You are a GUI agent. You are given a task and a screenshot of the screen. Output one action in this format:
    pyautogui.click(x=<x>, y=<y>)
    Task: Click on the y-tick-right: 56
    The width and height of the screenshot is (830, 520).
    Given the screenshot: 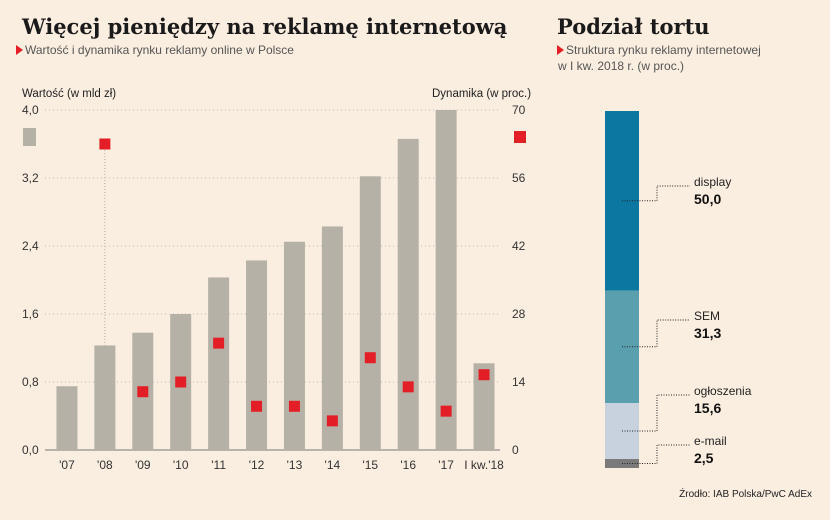 What is the action you would take?
    pyautogui.click(x=519, y=178)
    